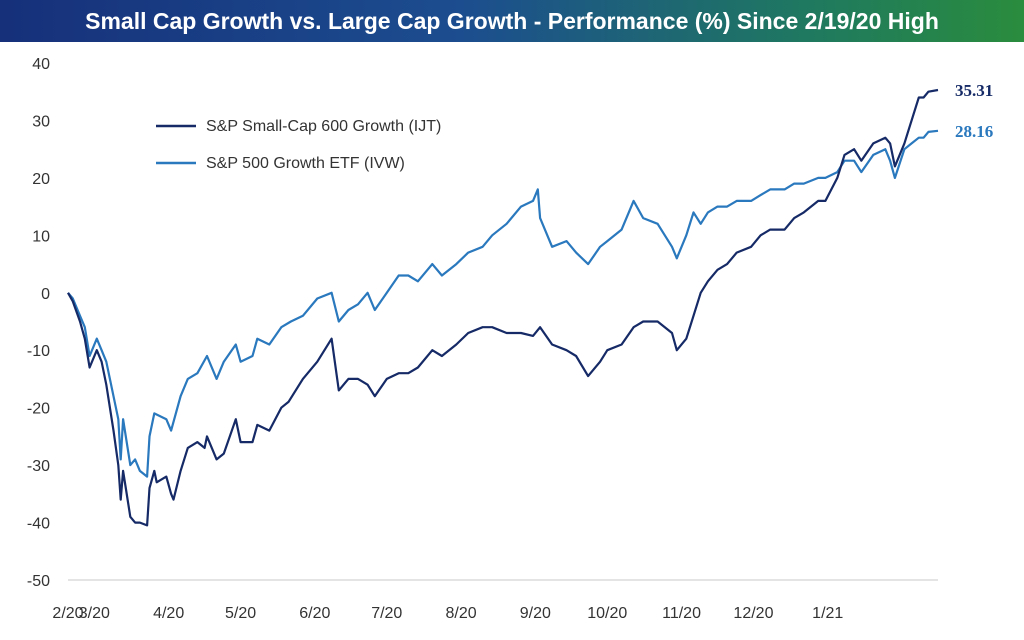 The image size is (1024, 640). What do you see at coordinates (38, 466) in the screenshot?
I see `y-tick-label: -30` at bounding box center [38, 466].